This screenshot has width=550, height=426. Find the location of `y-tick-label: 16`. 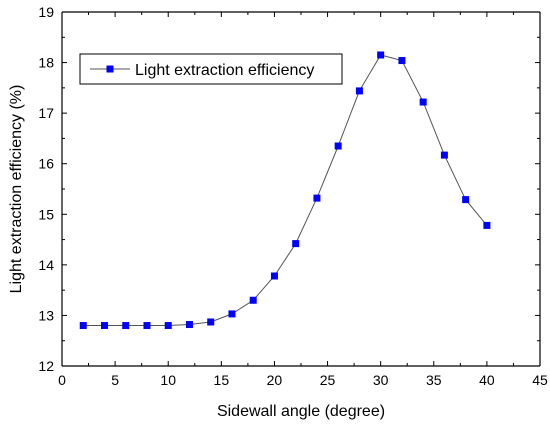

y-tick-label: 16 is located at coordinates (46, 164).